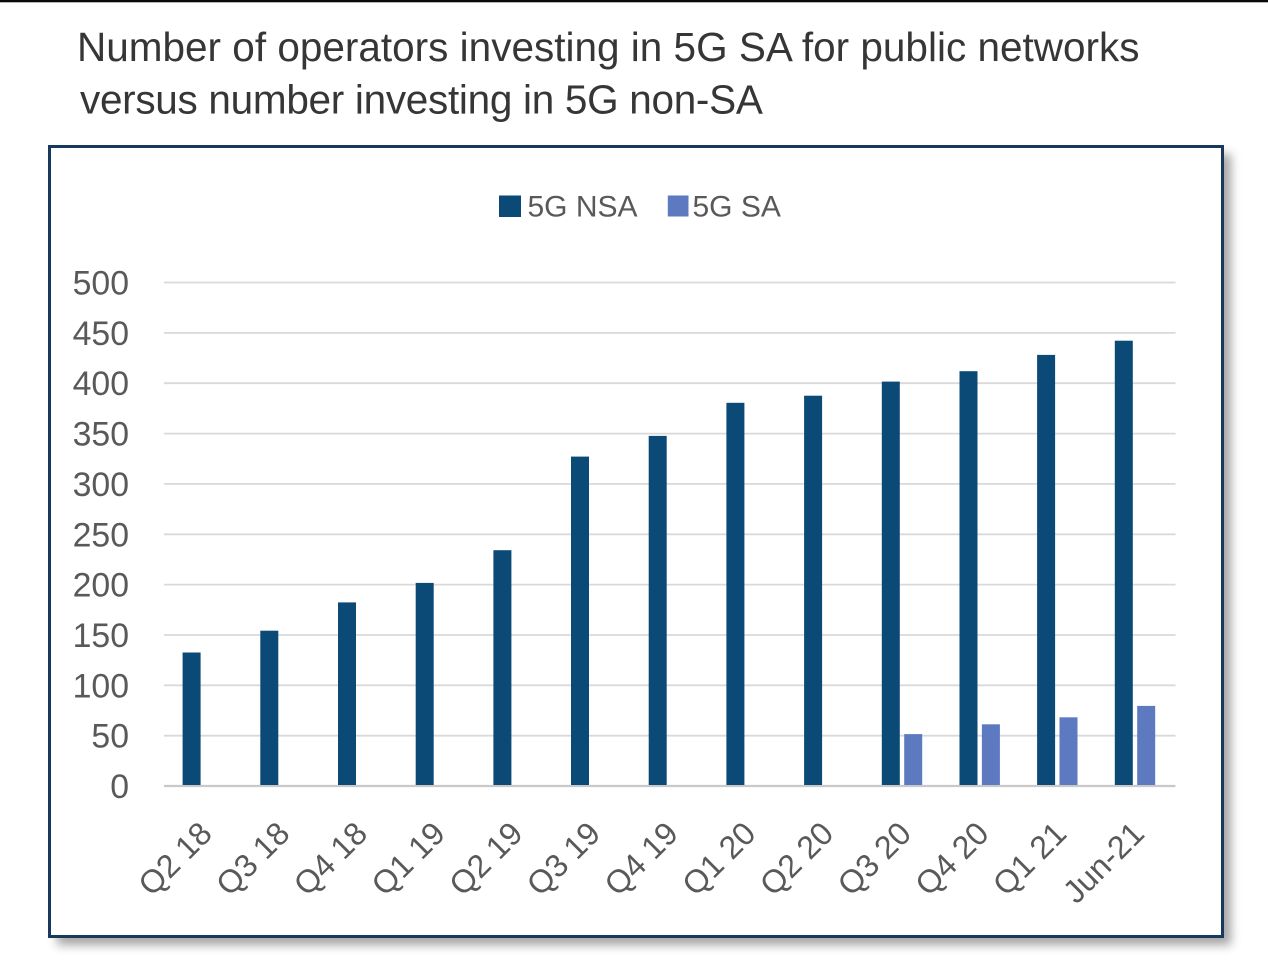 The image size is (1268, 974). I want to click on svg-text: 100, so click(101, 686).